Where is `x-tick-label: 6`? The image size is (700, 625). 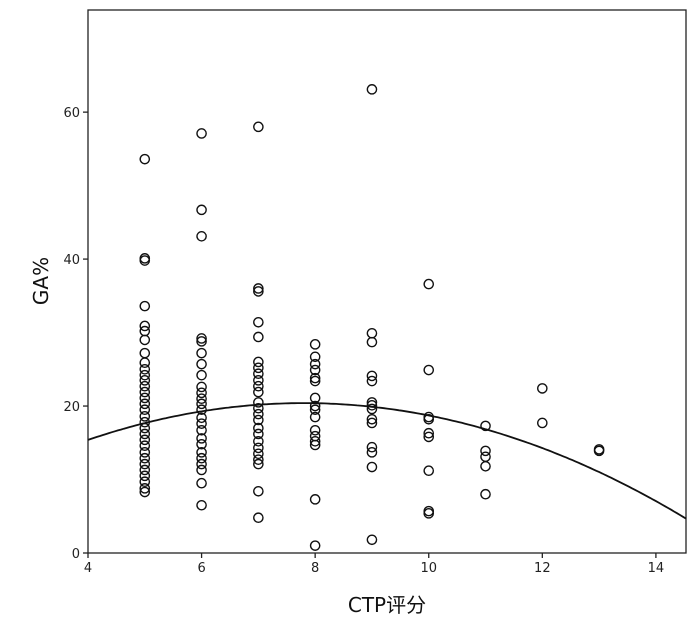 x-tick-label: 6 is located at coordinates (201, 568).